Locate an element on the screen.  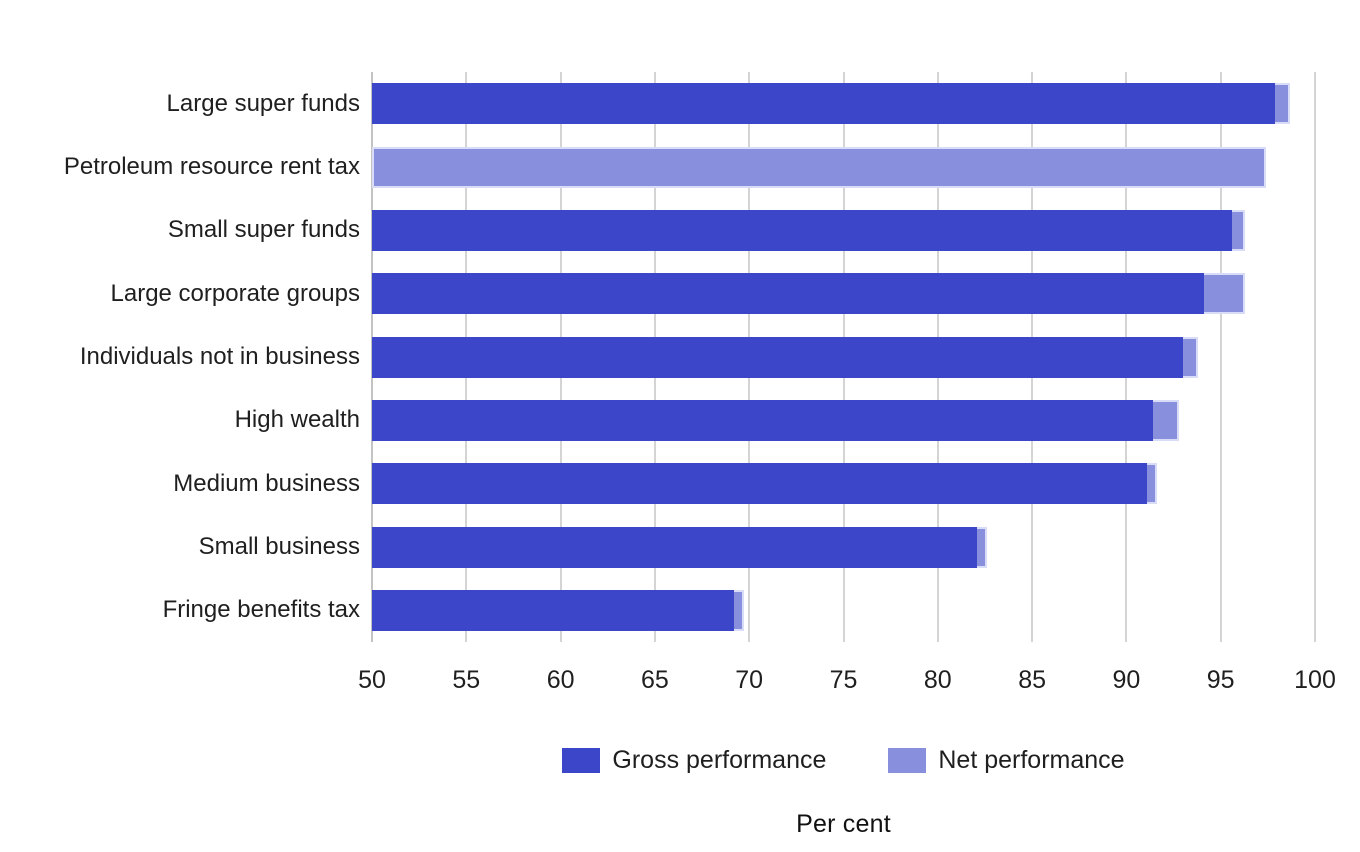
legend-item-gross: Gross performance is located at coordinates (694, 760).